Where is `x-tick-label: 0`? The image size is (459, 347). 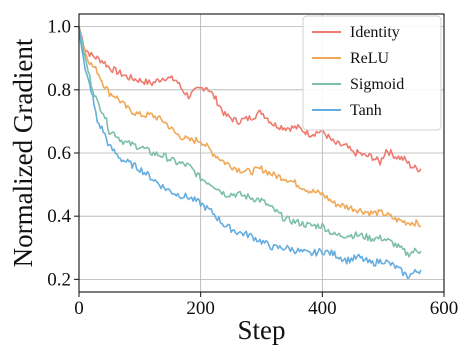 x-tick-label: 0 is located at coordinates (79, 308).